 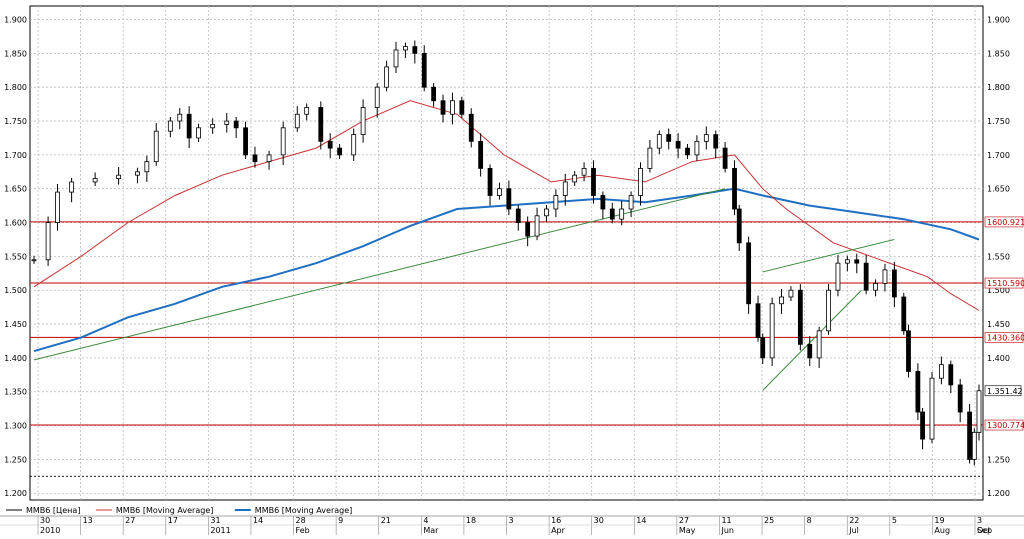 What do you see at coordinates (303, 530) in the screenshot?
I see `x-month-label: Feb` at bounding box center [303, 530].